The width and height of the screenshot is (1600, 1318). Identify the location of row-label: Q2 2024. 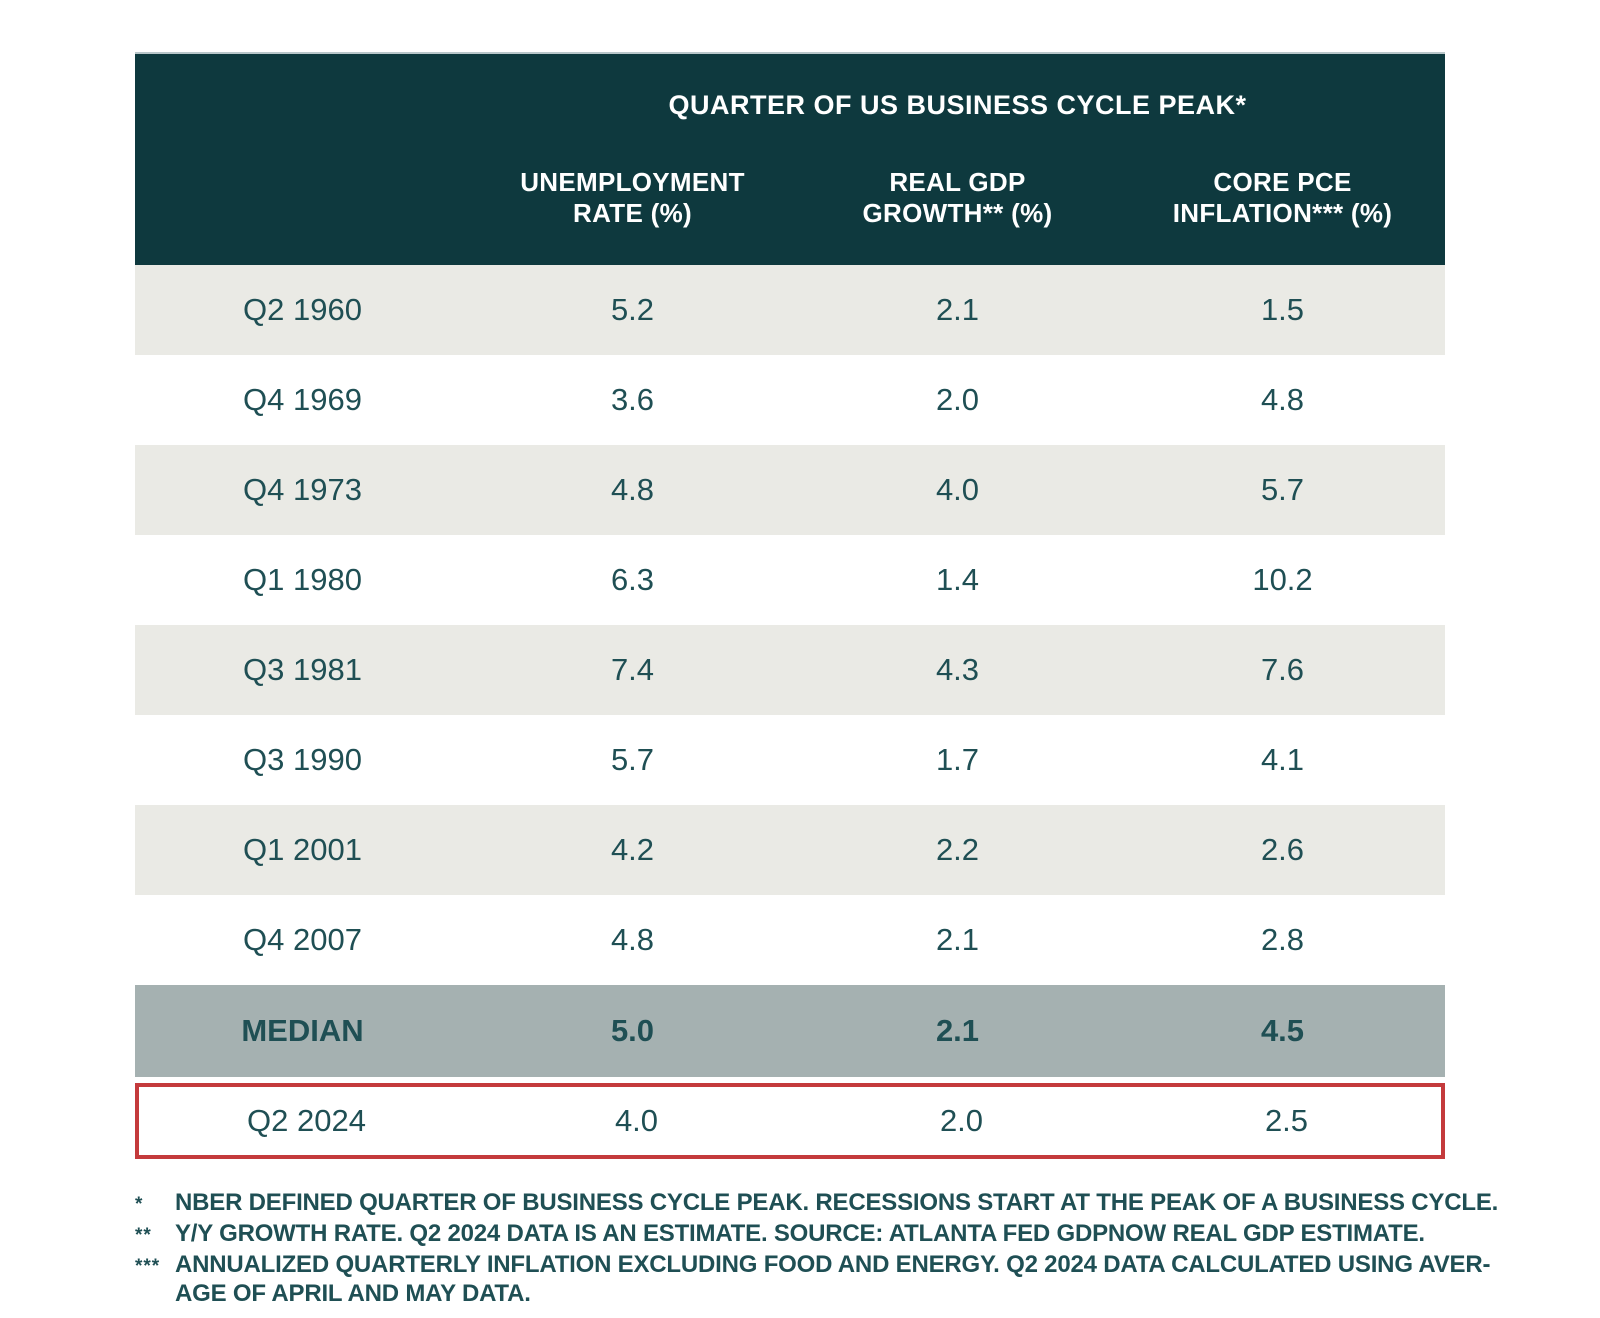
(306, 1120).